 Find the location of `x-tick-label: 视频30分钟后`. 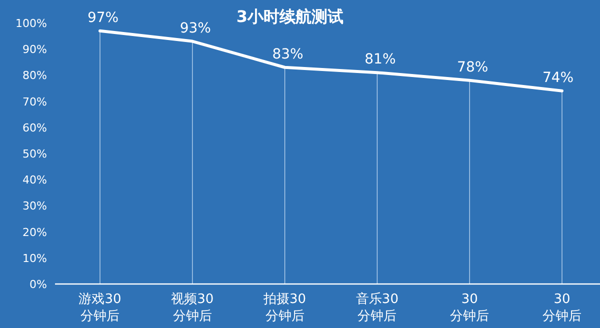

x-tick-label: 视频30分钟后 is located at coordinates (192, 308).